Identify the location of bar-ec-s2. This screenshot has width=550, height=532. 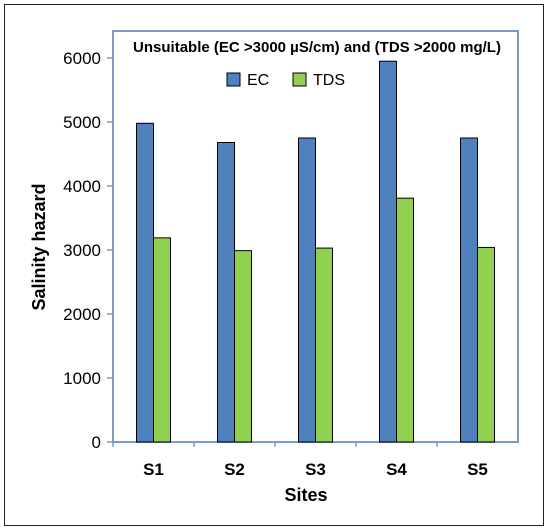
(226, 292).